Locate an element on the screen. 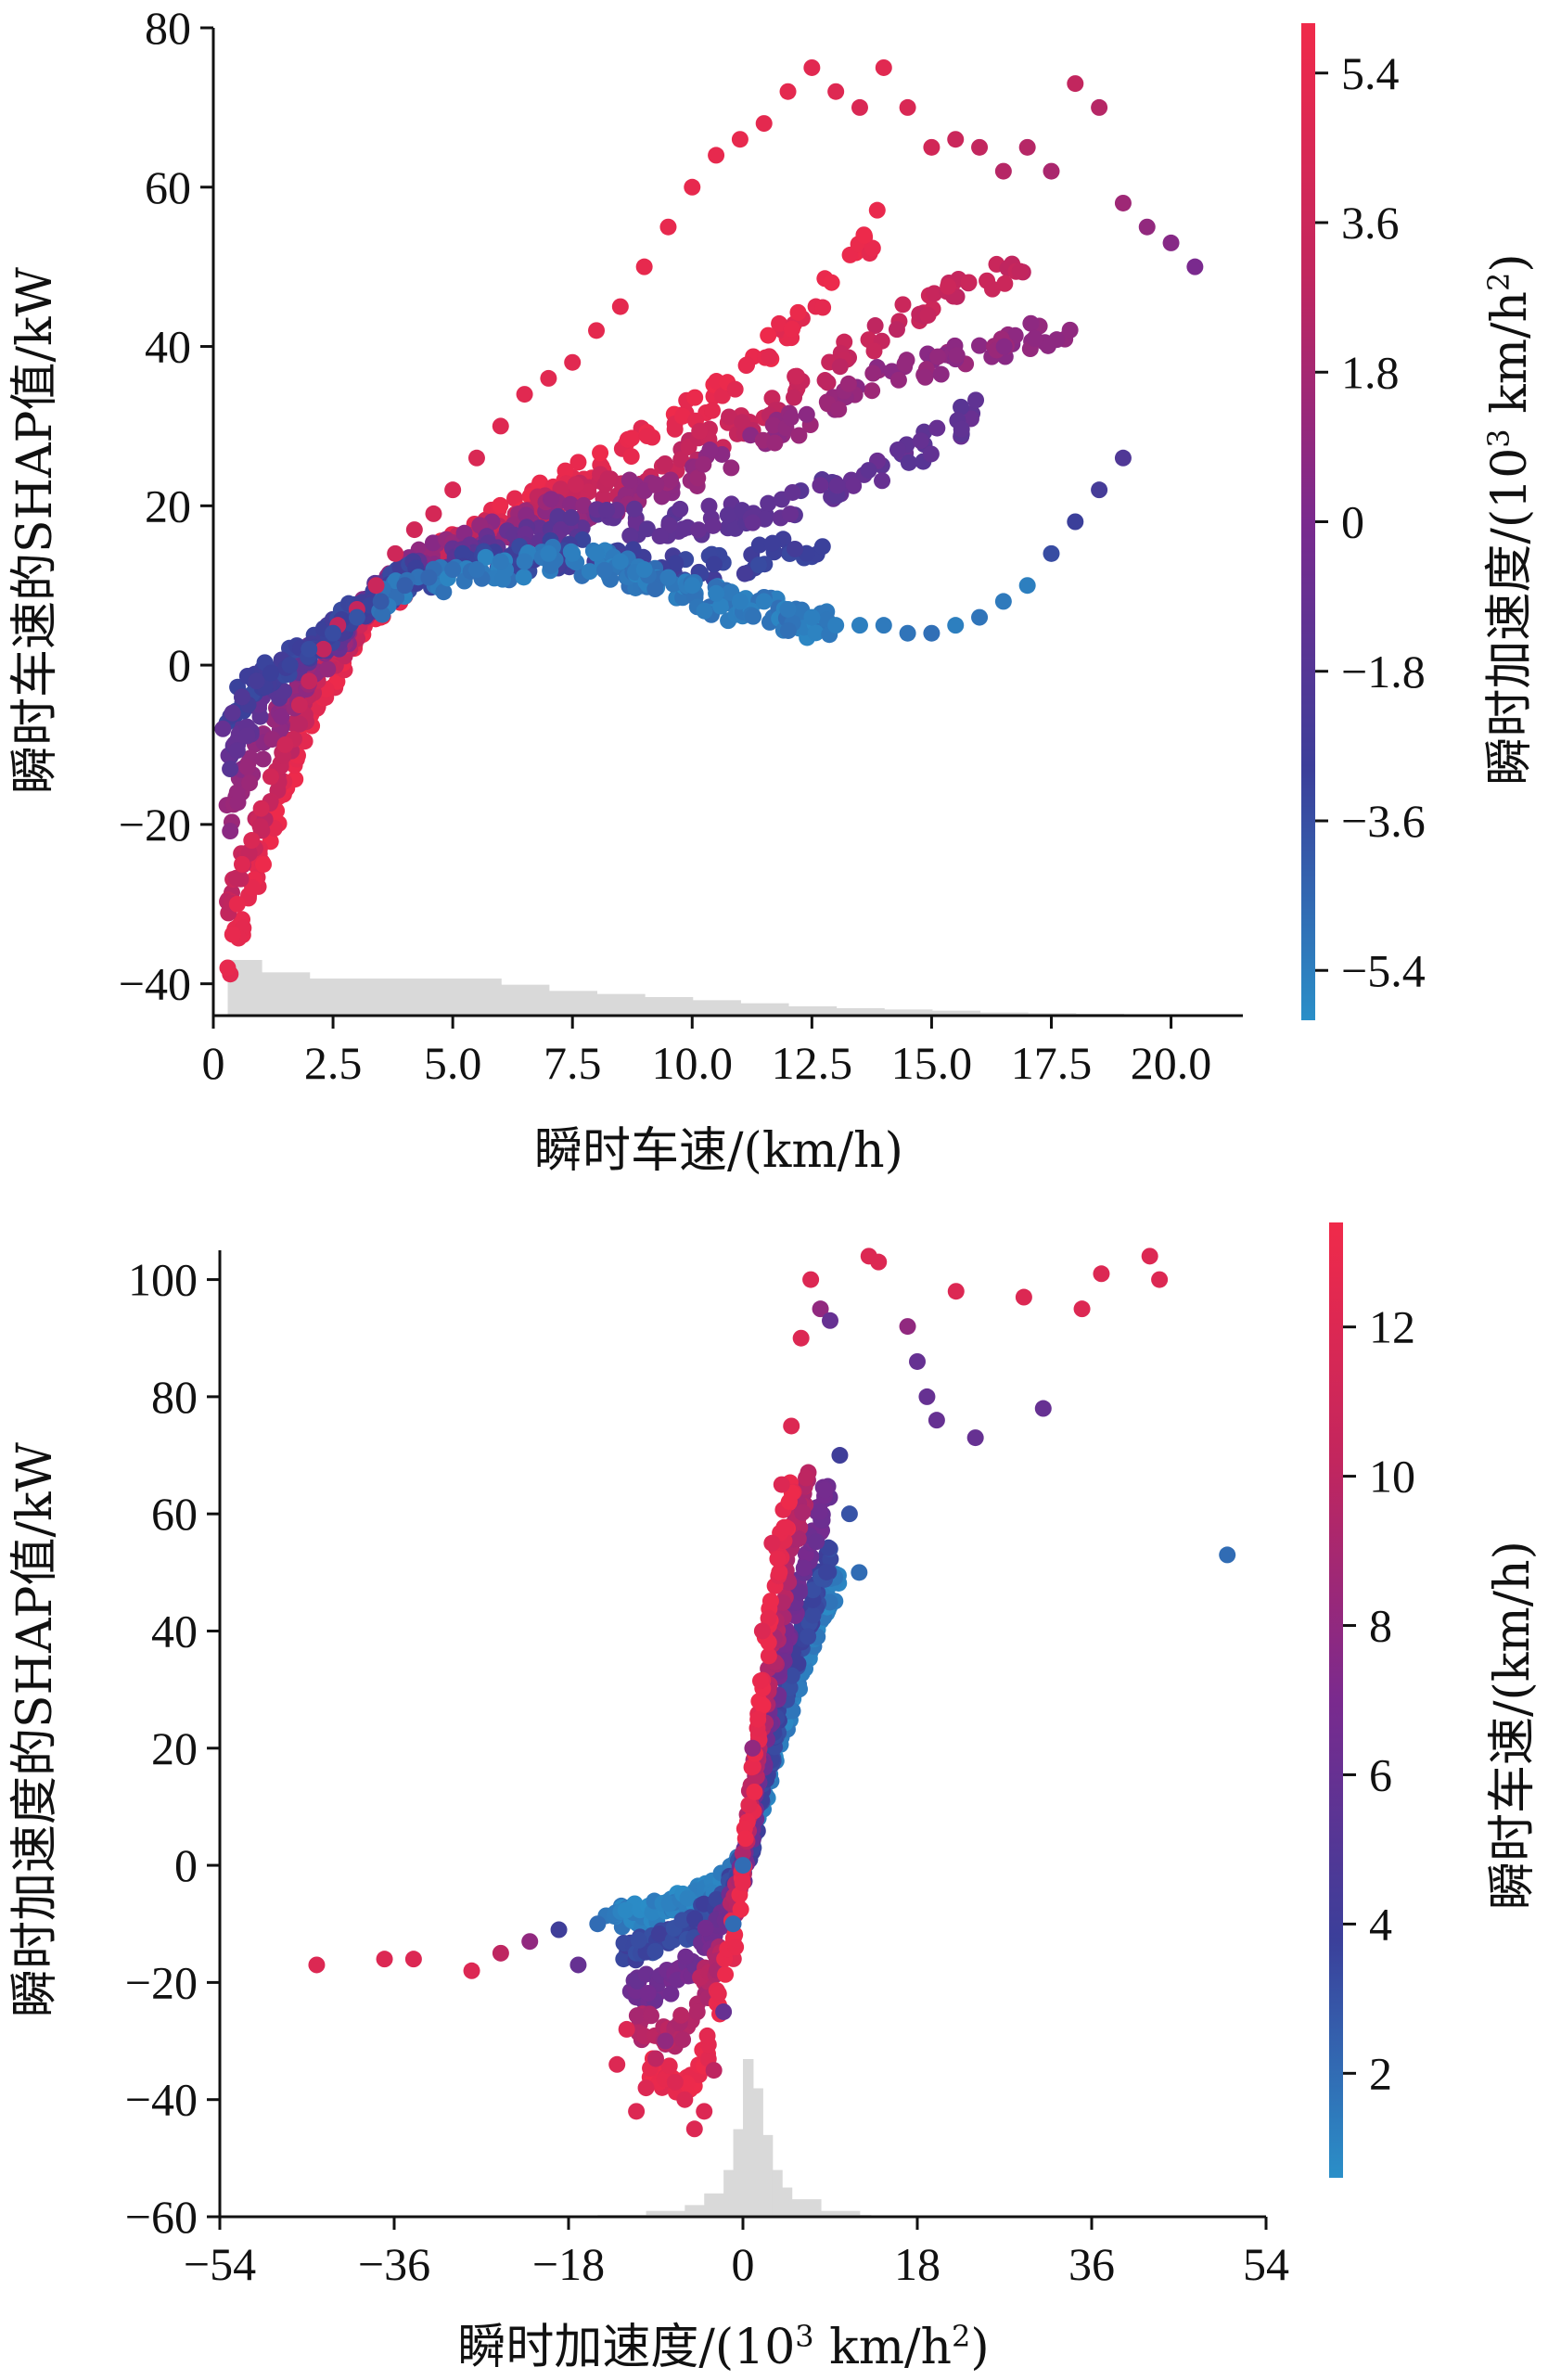  speed-x-axis-title: 瞬时车速/(km/h) is located at coordinates (718, 1151).